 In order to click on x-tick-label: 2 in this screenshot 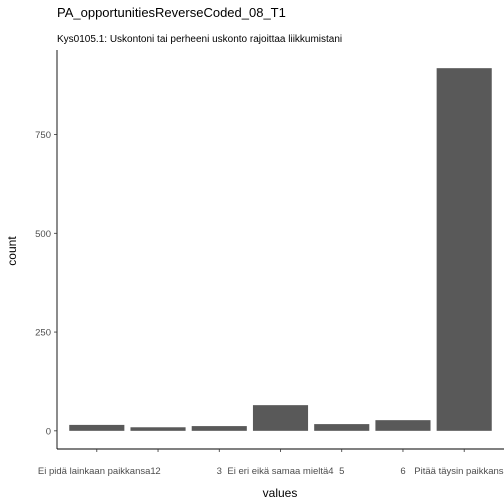, I will do `click(157, 471)`.